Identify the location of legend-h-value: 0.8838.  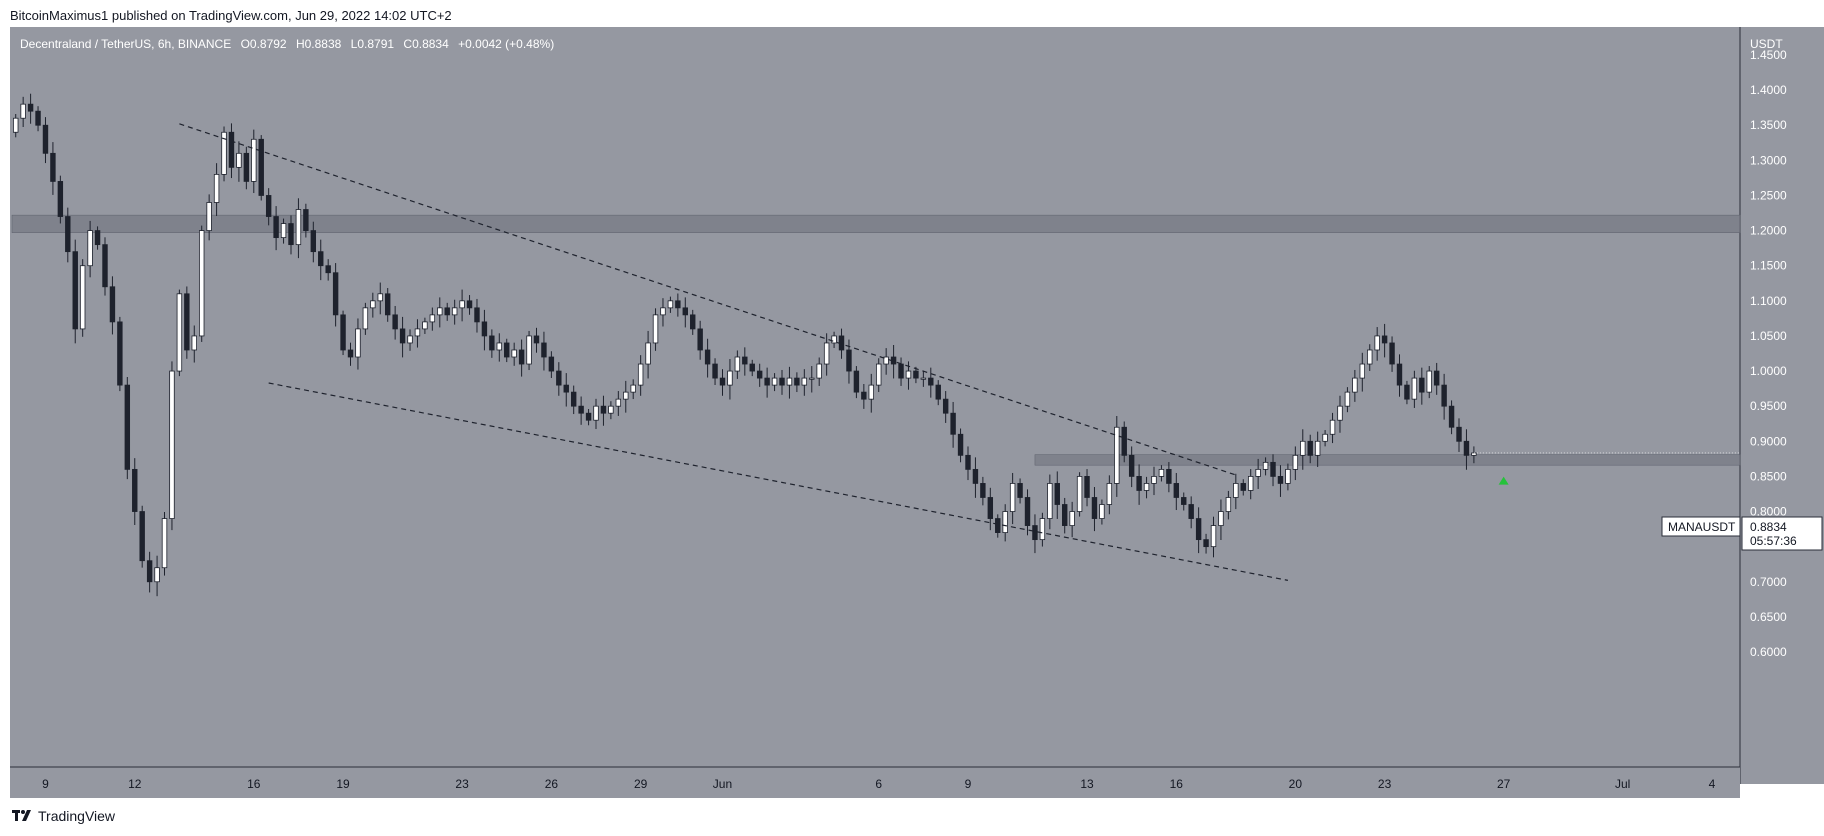
(323, 44).